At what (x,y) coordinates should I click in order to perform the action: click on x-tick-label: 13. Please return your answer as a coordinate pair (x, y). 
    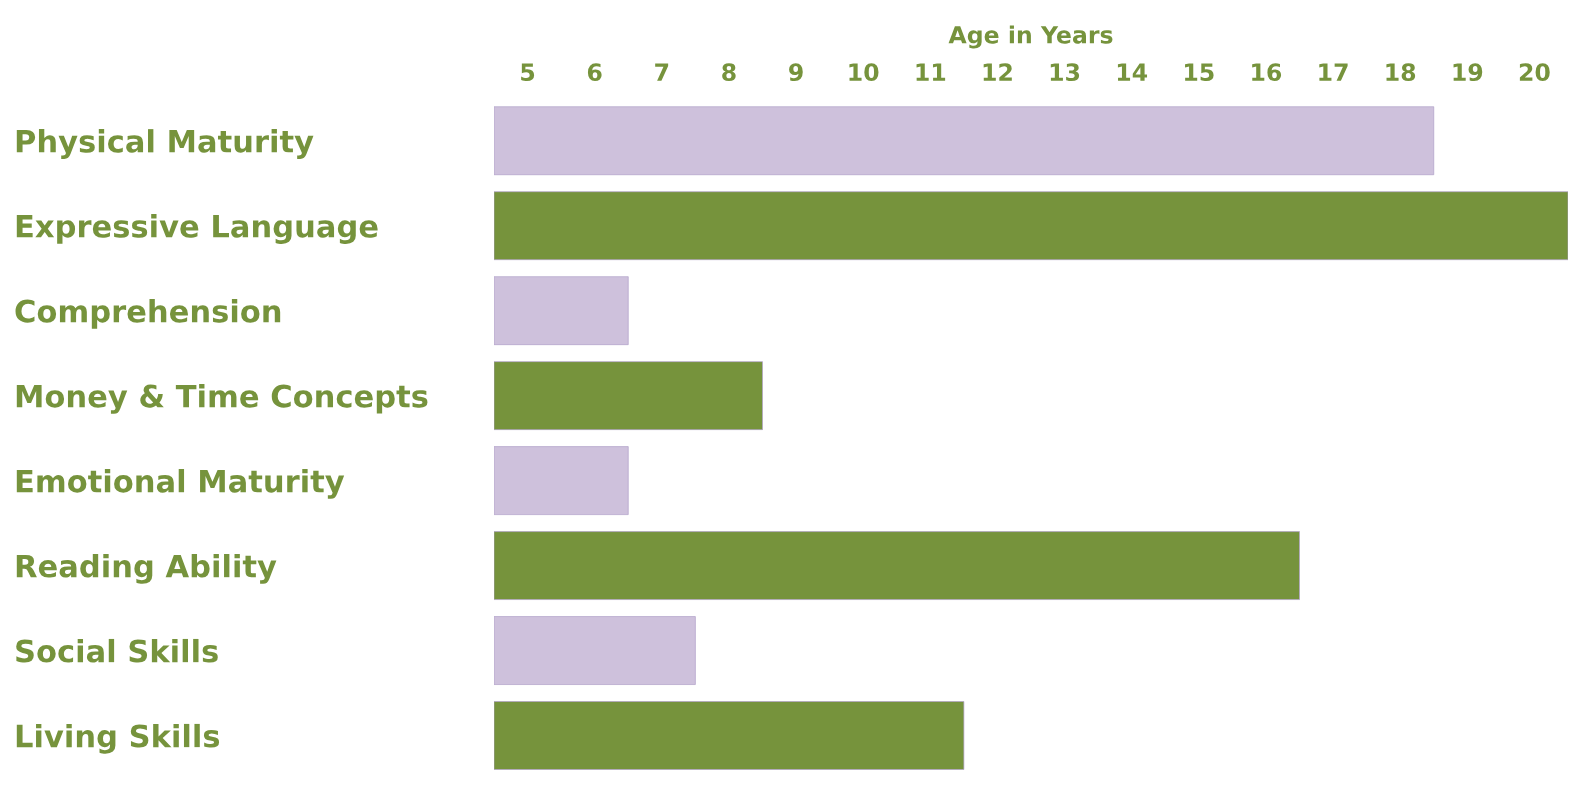
    Looking at the image, I should click on (1065, 72).